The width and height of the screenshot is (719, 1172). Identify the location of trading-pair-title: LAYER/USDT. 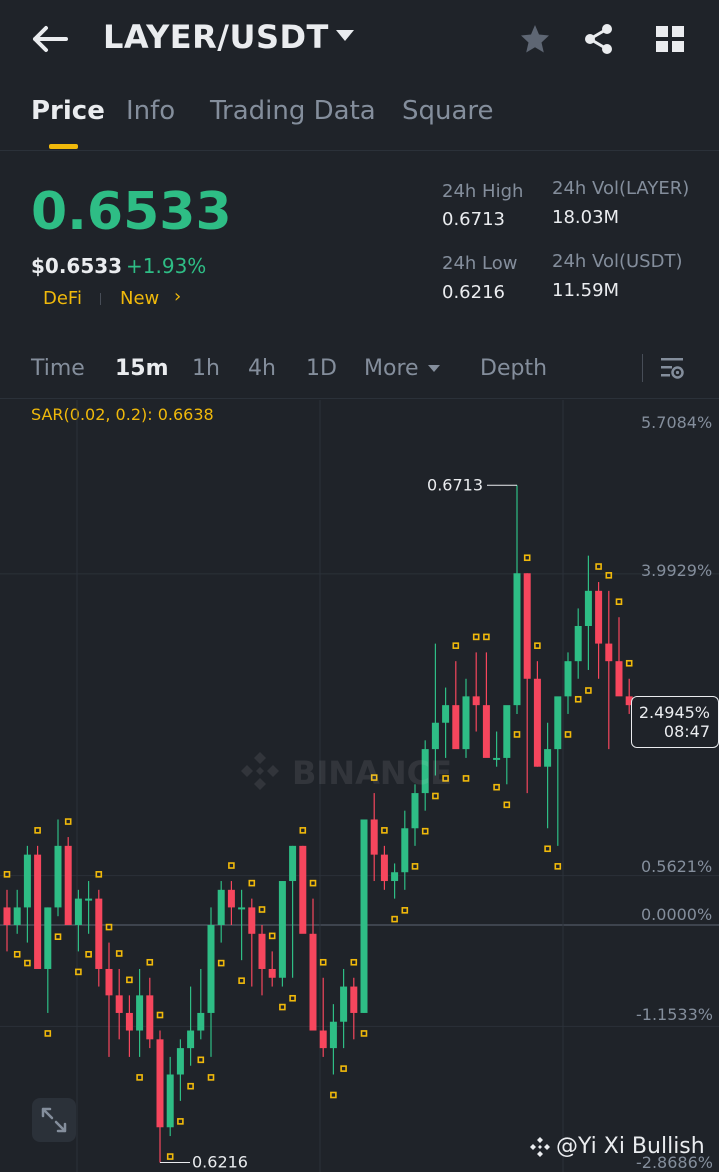
(216, 37).